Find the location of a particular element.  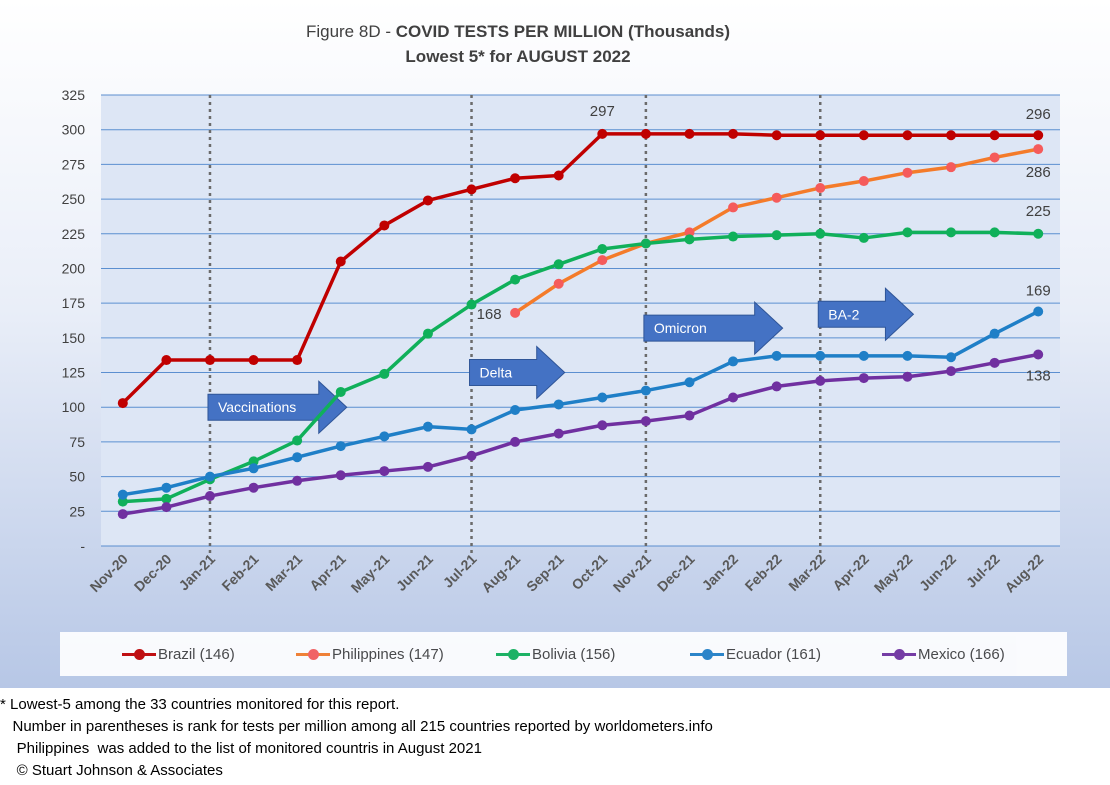

data-label: 168 is located at coordinates (489, 314).